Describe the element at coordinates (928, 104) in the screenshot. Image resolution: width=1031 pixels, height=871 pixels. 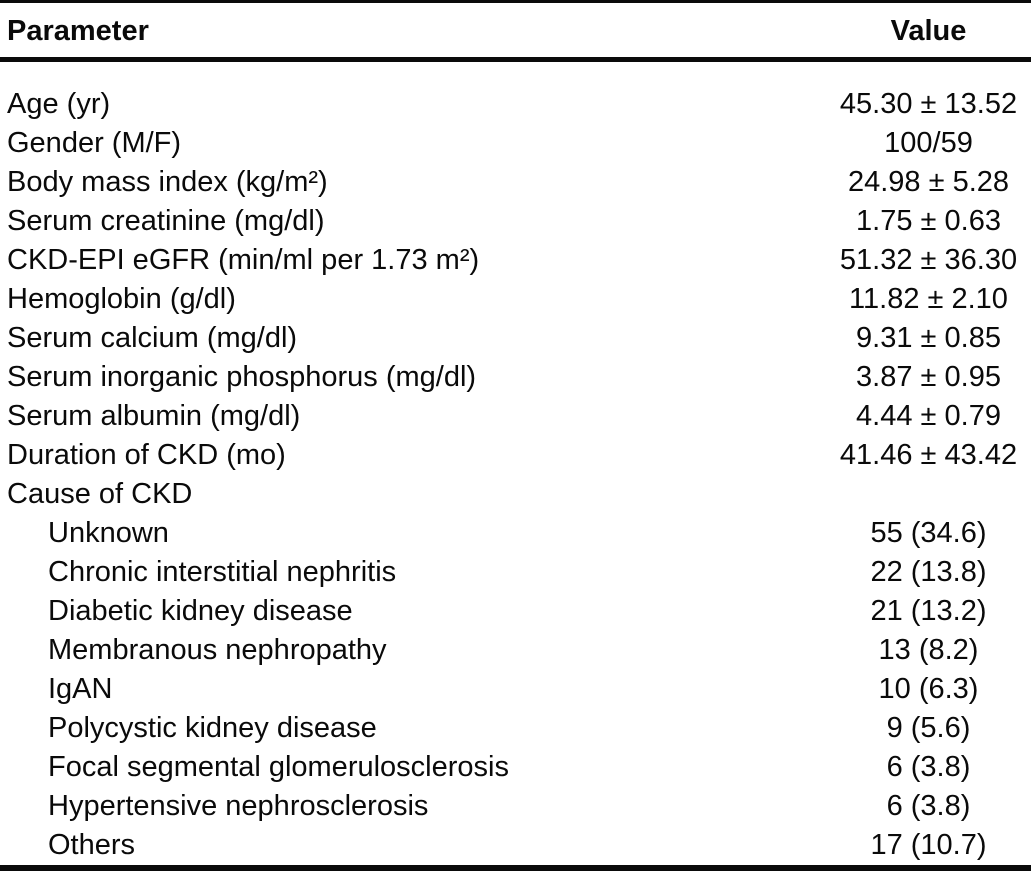
I see `value-cell: 45.30 ± 13.52` at that location.